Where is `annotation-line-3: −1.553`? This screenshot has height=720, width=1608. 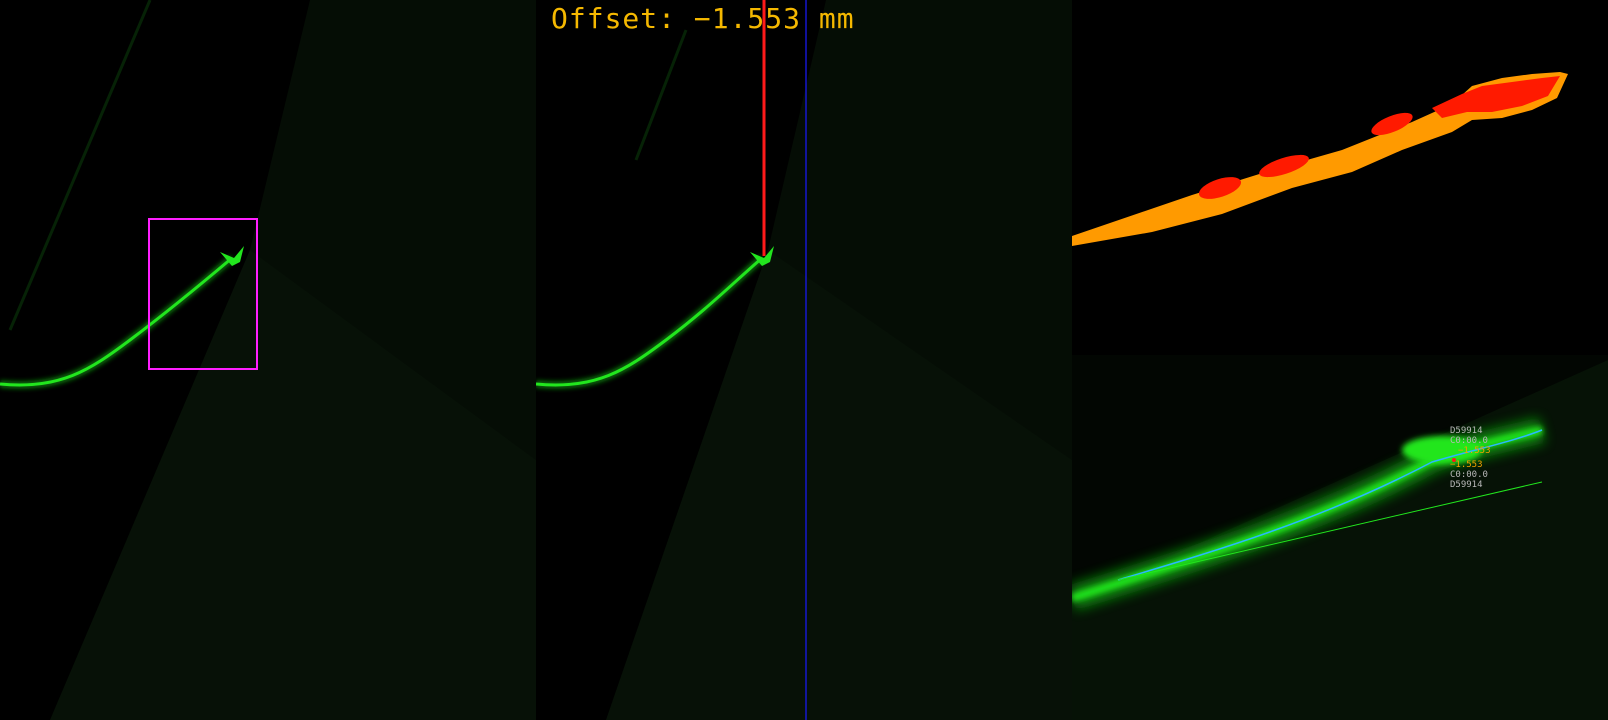
annotation-line-3: −1.553 is located at coordinates (1474, 451).